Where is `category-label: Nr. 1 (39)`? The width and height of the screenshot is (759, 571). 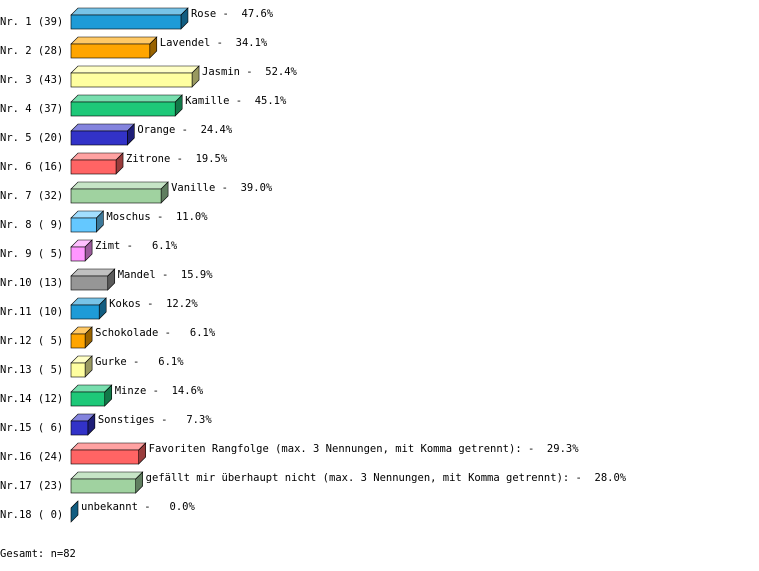
category-label: Nr. 1 (39) is located at coordinates (31, 22).